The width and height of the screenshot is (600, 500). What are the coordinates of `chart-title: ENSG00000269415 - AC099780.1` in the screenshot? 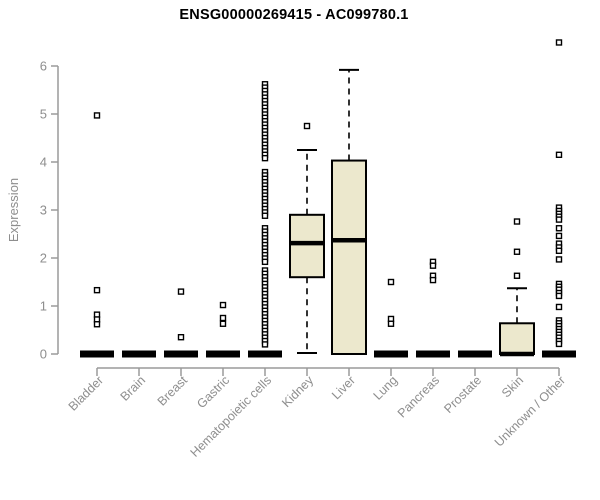 It's located at (294, 15).